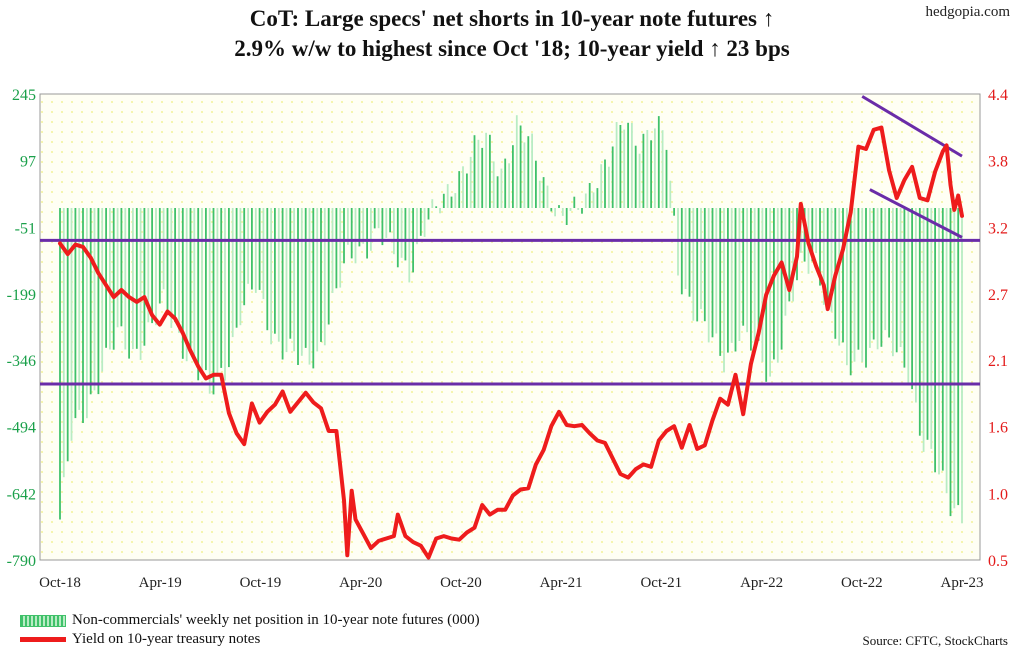 The height and width of the screenshot is (659, 1024). Describe the element at coordinates (661, 583) in the screenshot. I see `x-tick-label: Oct-21` at that location.